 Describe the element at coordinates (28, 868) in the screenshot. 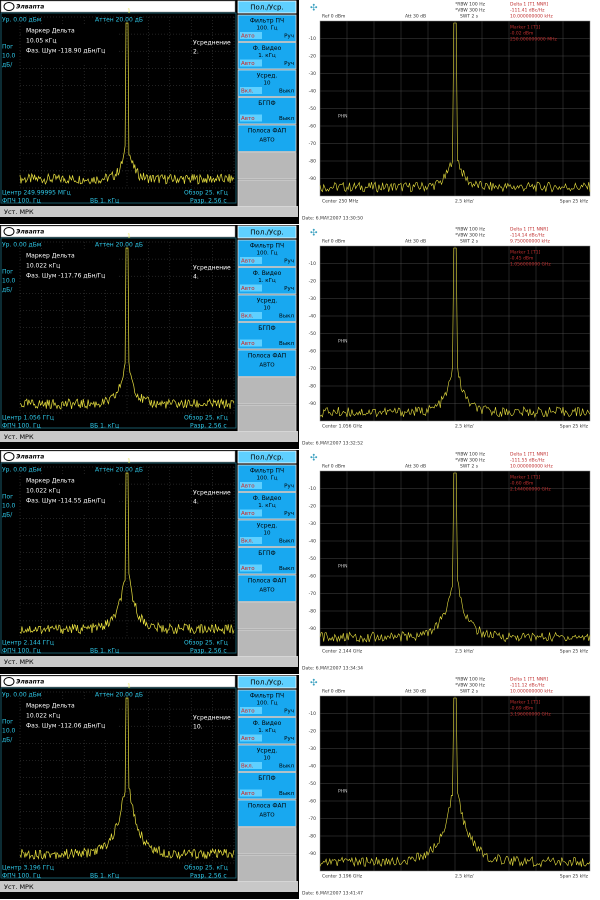

I see `center-frequency: Центр 3.196 ГГц` at that location.